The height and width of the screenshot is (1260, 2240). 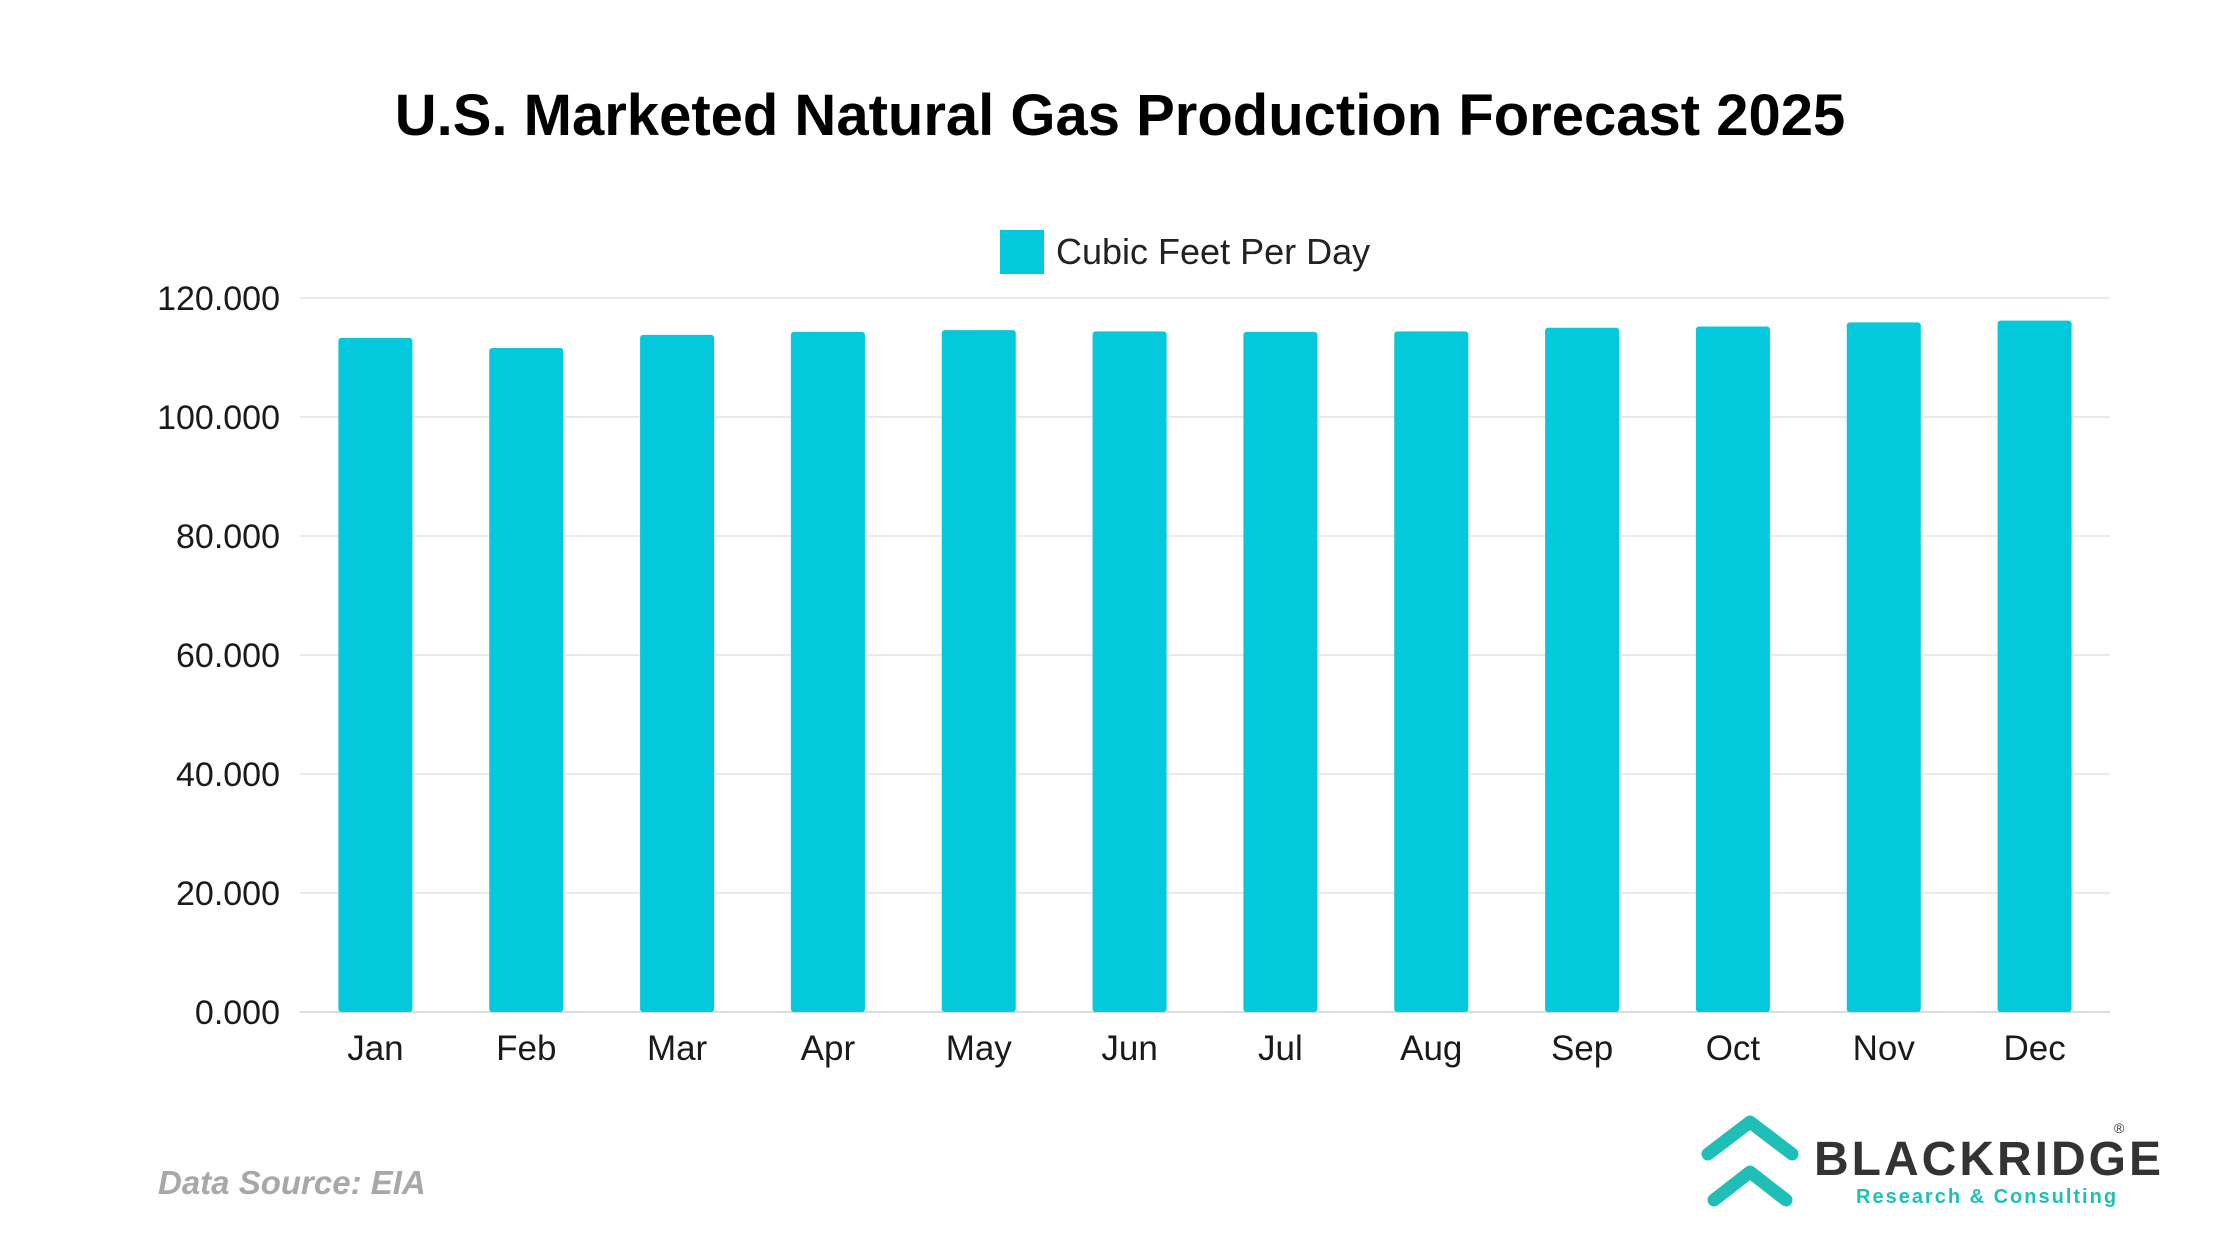 I want to click on logo-tagline: Research & Consulting, so click(x=1987, y=1197).